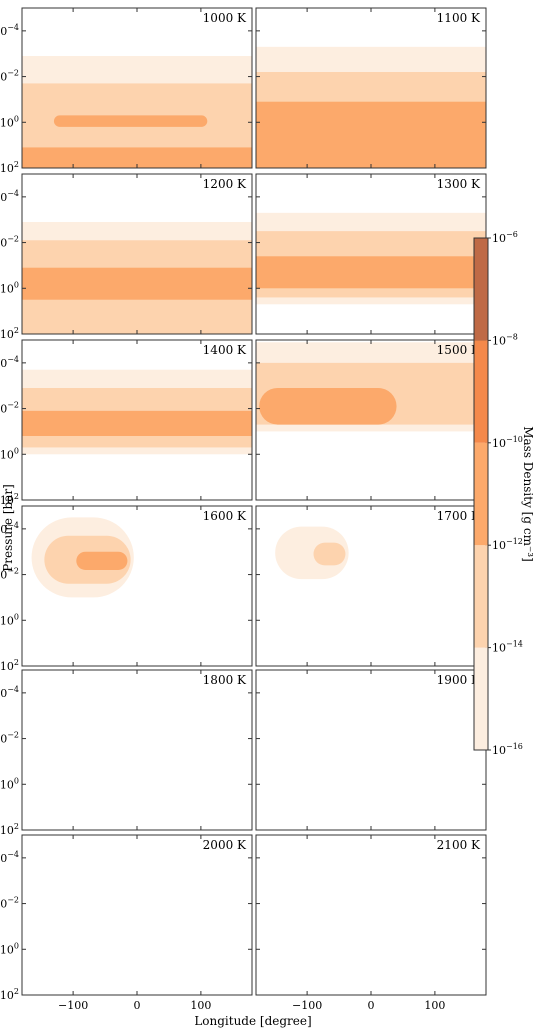 Image resolution: width=540 pixels, height=1031 pixels. What do you see at coordinates (225, 18) in the screenshot?
I see `panel-temperature-label: 1000 K` at bounding box center [225, 18].